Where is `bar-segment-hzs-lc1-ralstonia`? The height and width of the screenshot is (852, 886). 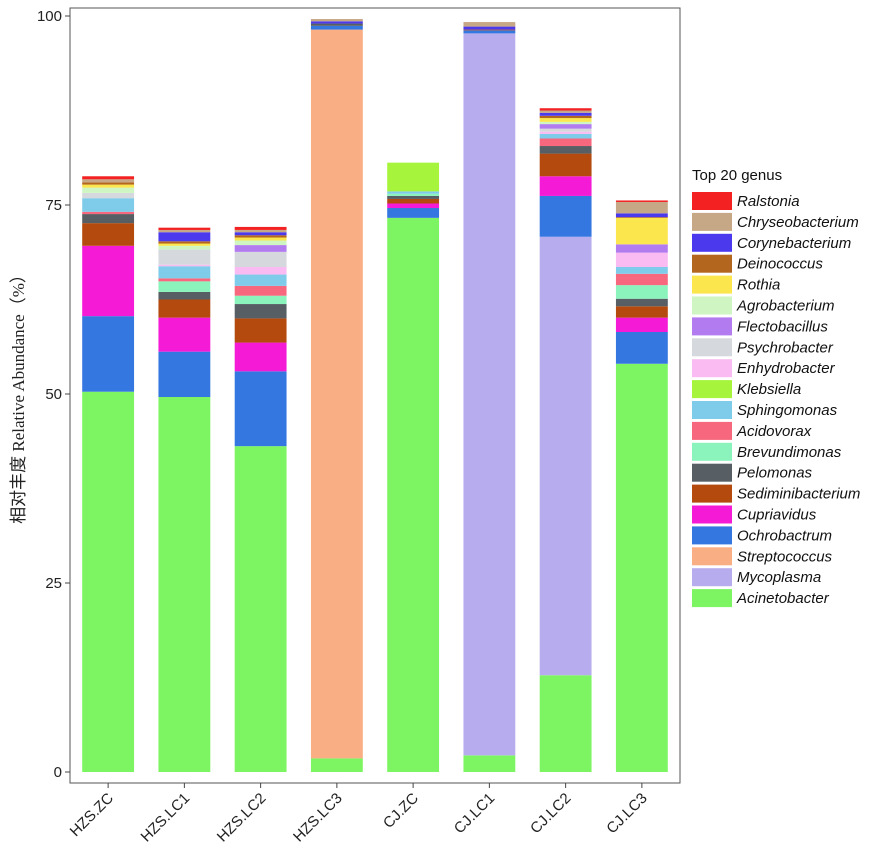
bar-segment-hzs-lc1-ralstonia is located at coordinates (184, 228).